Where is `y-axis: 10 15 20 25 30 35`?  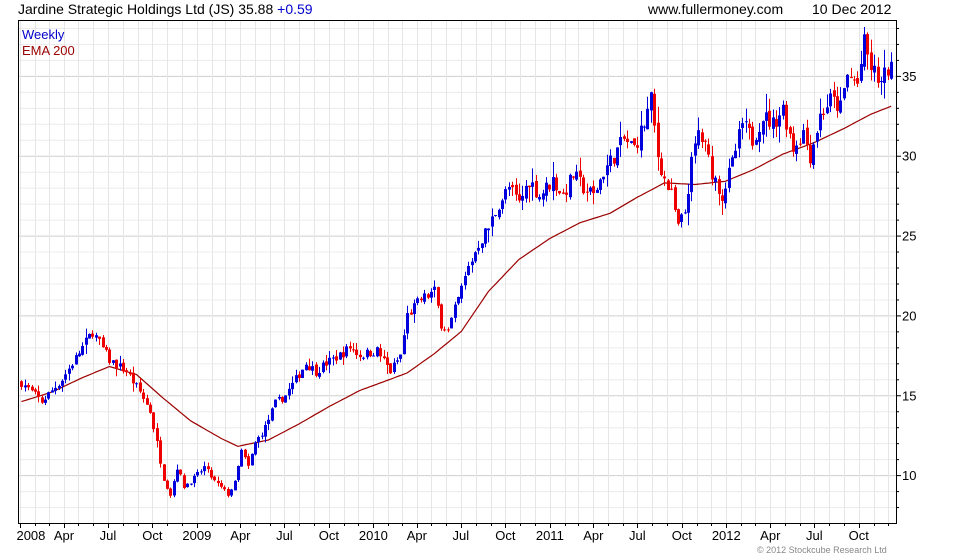
y-axis: 10 15 20 25 30 35 is located at coordinates (906, 268).